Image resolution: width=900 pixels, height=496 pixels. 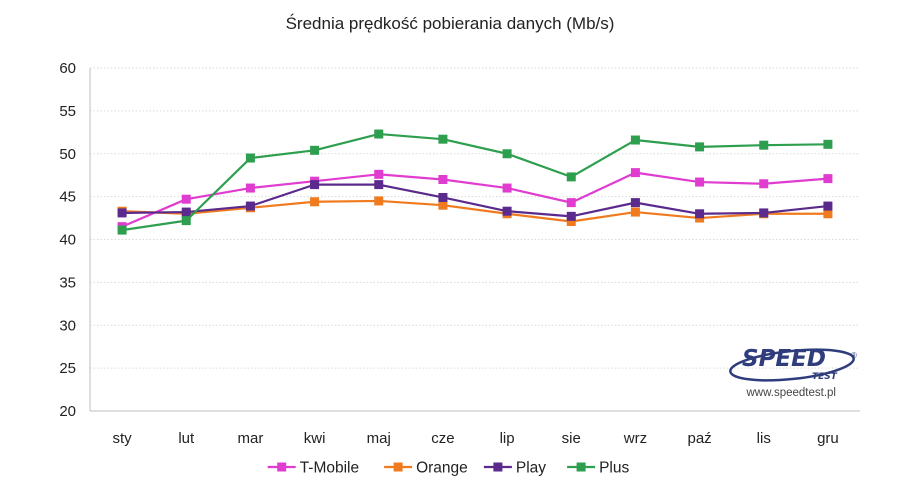 What do you see at coordinates (442, 438) in the screenshot?
I see `x-tick-label: cze` at bounding box center [442, 438].